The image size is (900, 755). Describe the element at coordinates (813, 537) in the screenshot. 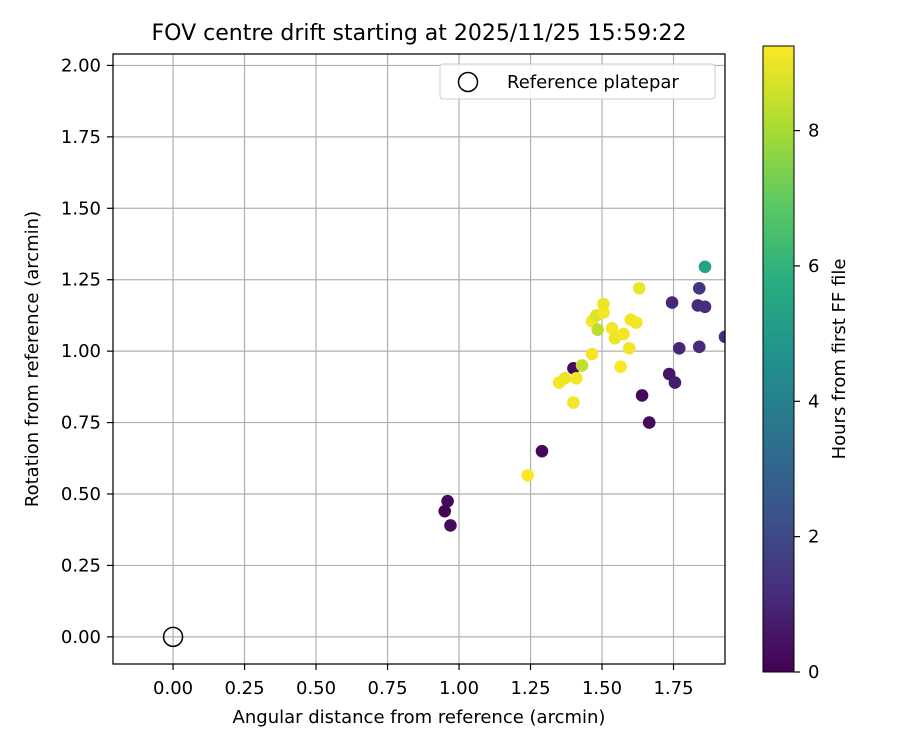

I see `colorbar-tick-label: 2` at that location.